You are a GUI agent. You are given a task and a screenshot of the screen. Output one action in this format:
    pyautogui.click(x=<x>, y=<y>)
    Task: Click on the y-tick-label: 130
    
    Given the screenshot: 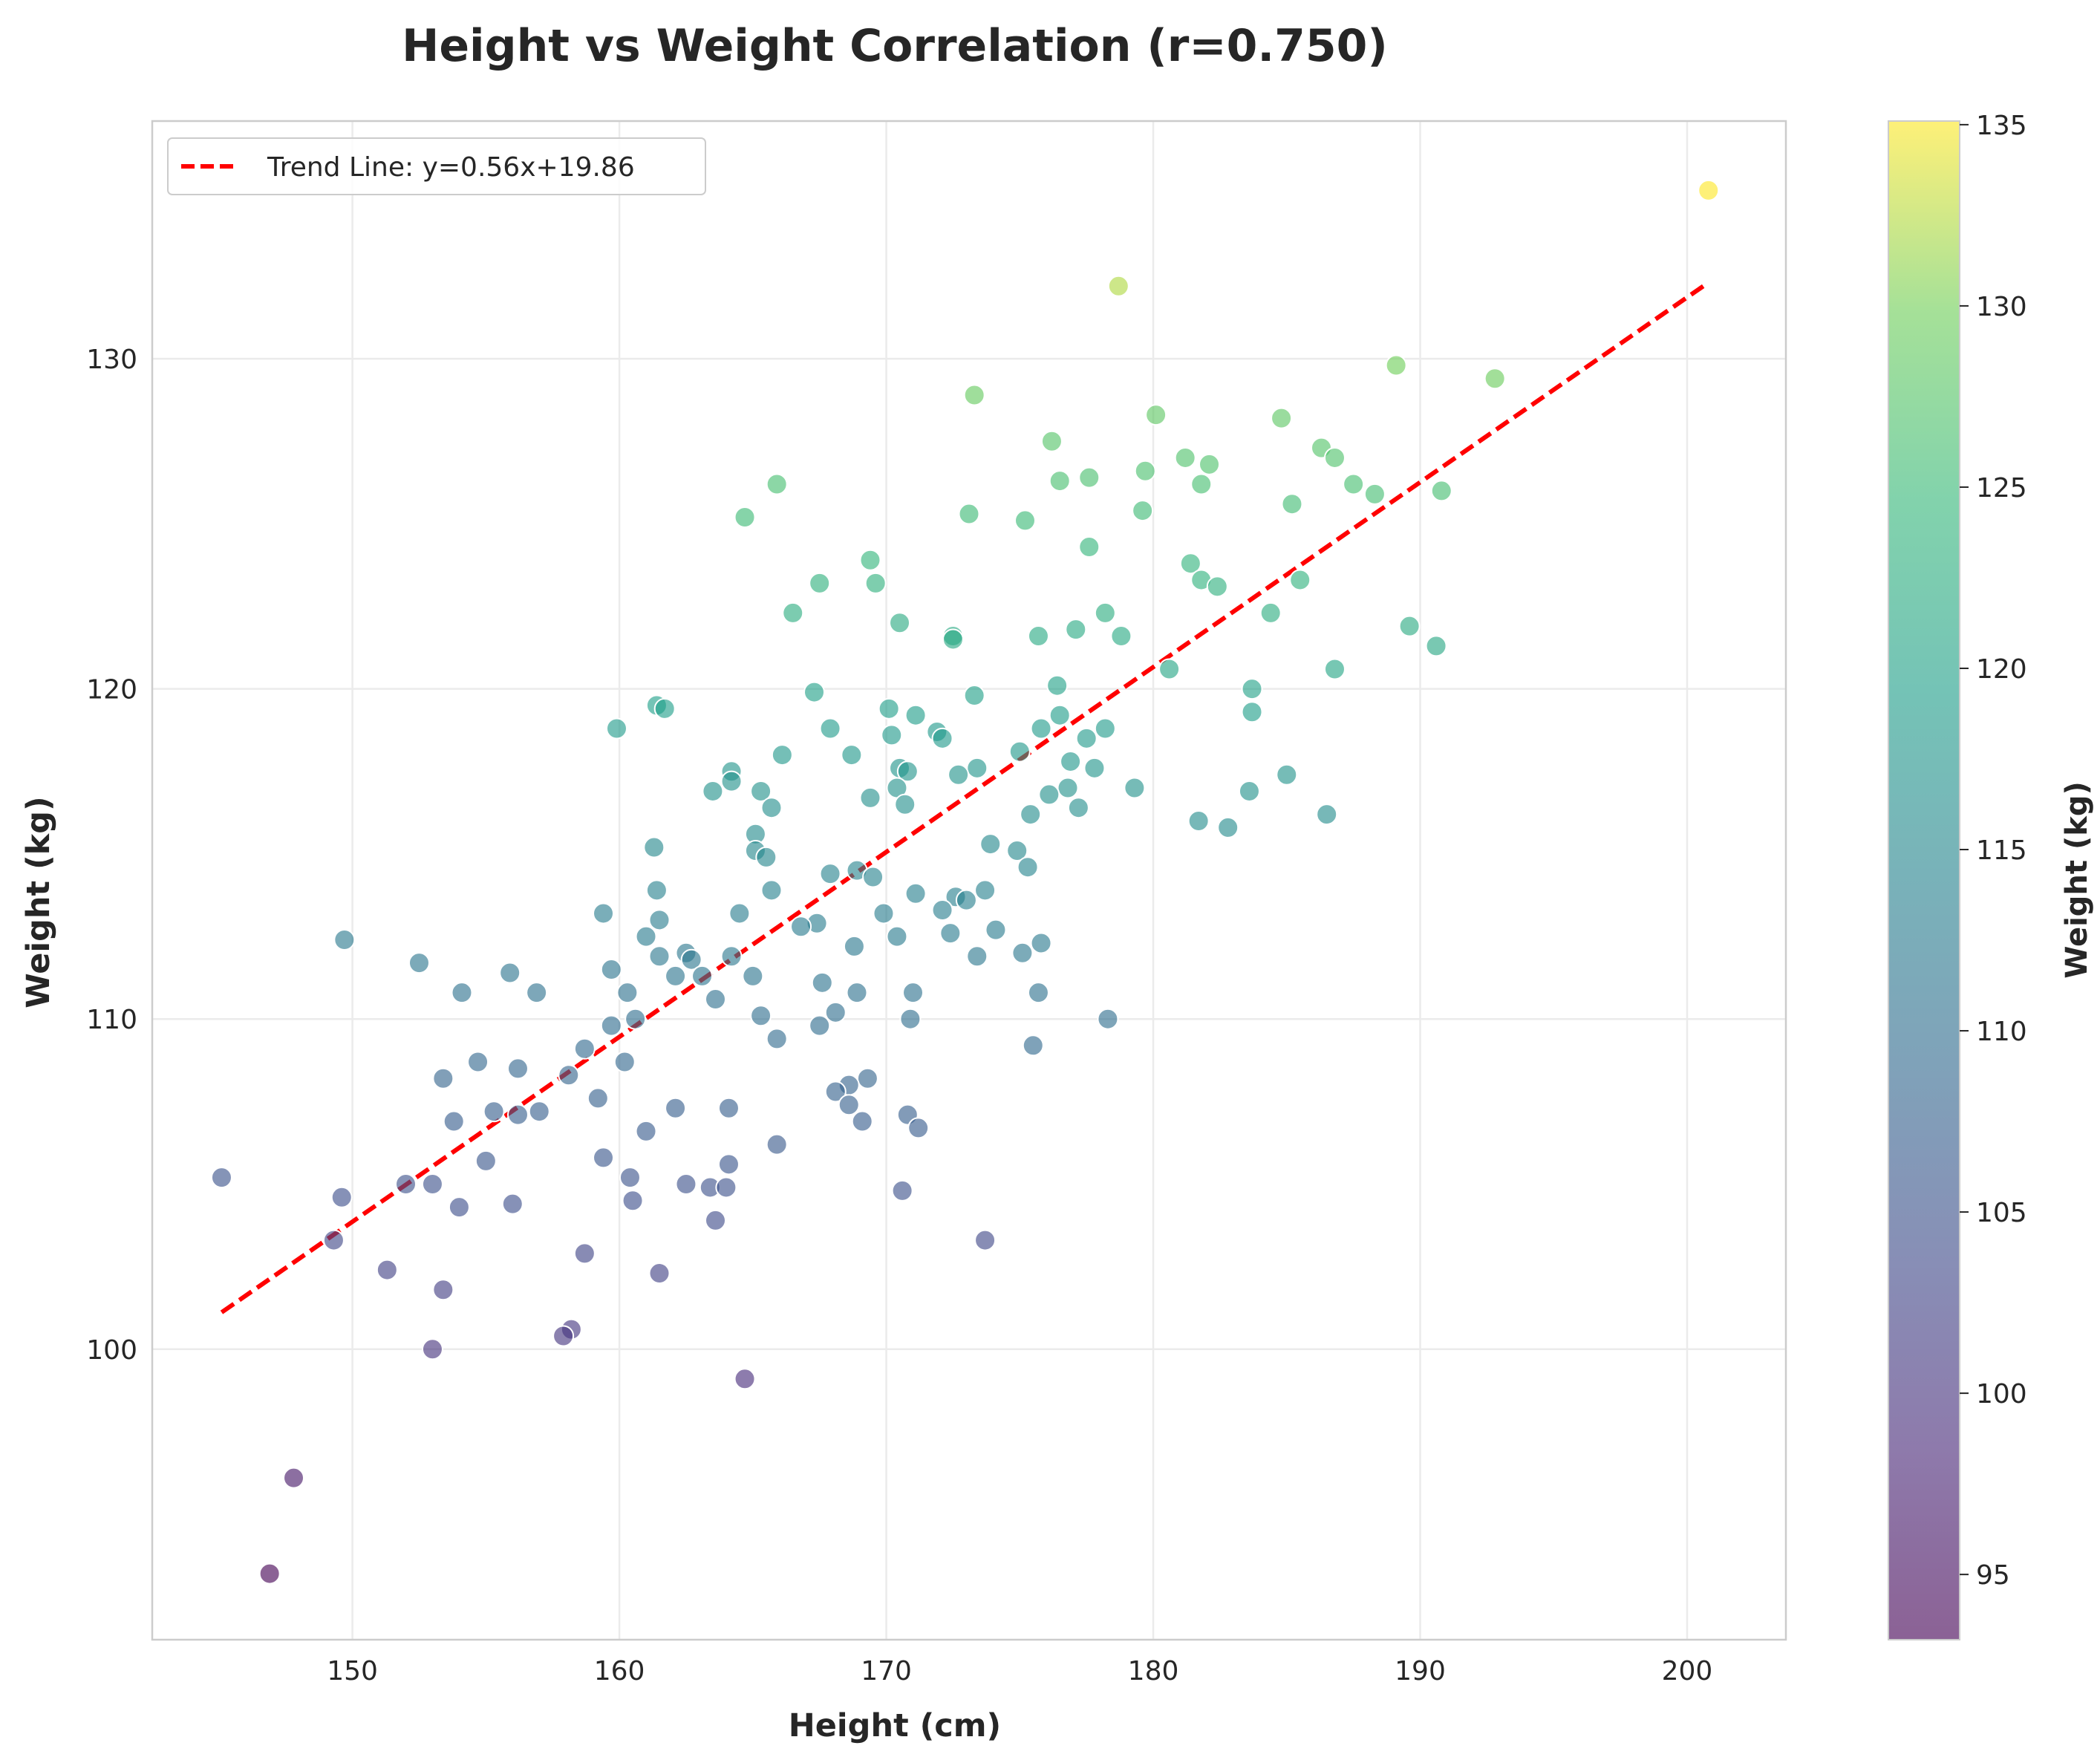 What is the action you would take?
    pyautogui.click(x=111, y=360)
    